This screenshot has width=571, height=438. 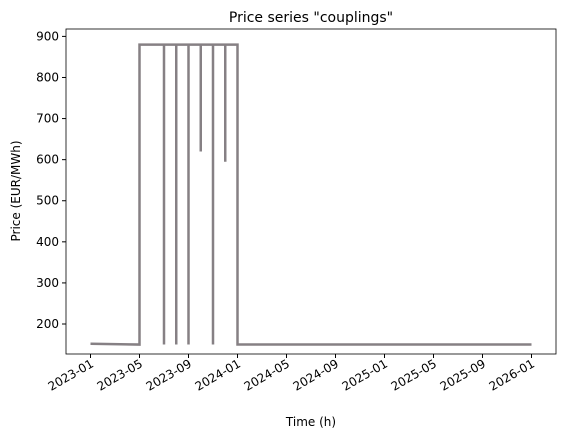 I want to click on y-tick-label: 800, so click(x=47, y=77).